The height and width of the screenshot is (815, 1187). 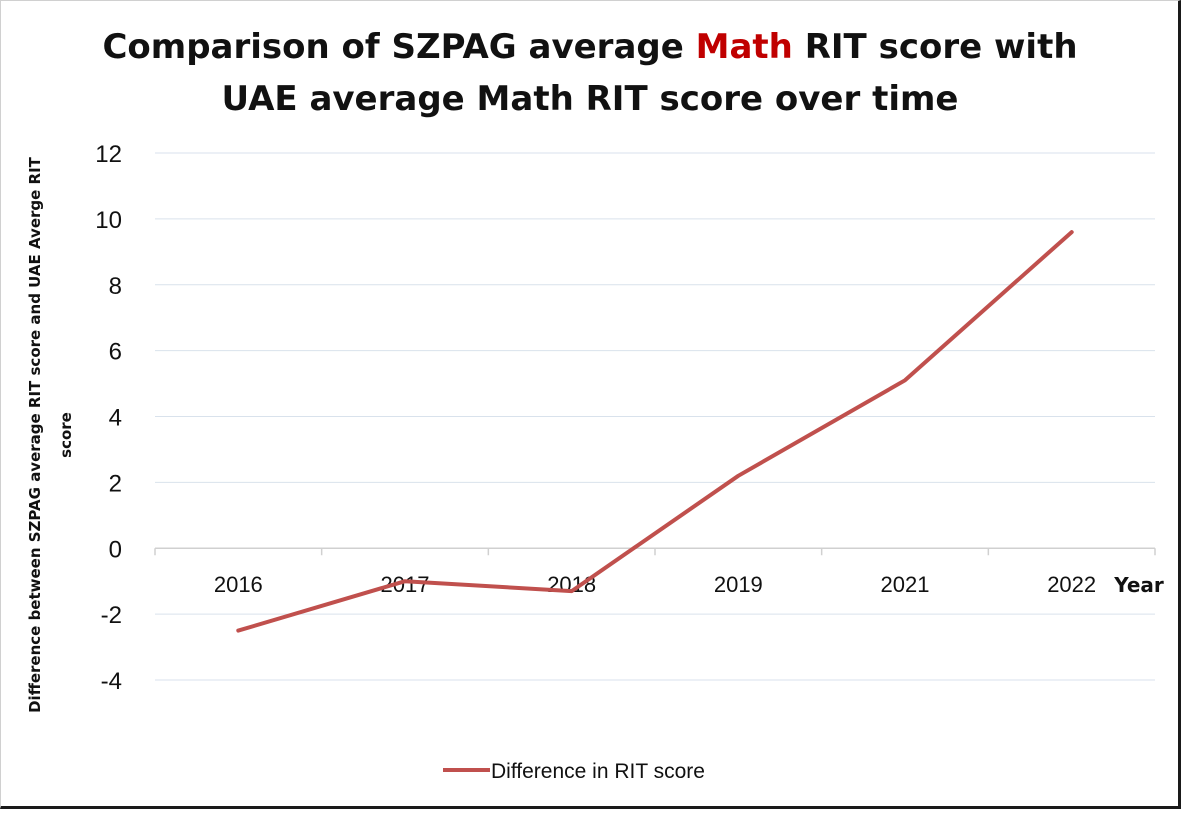 What do you see at coordinates (115, 483) in the screenshot?
I see `y-tick-label: 2` at bounding box center [115, 483].